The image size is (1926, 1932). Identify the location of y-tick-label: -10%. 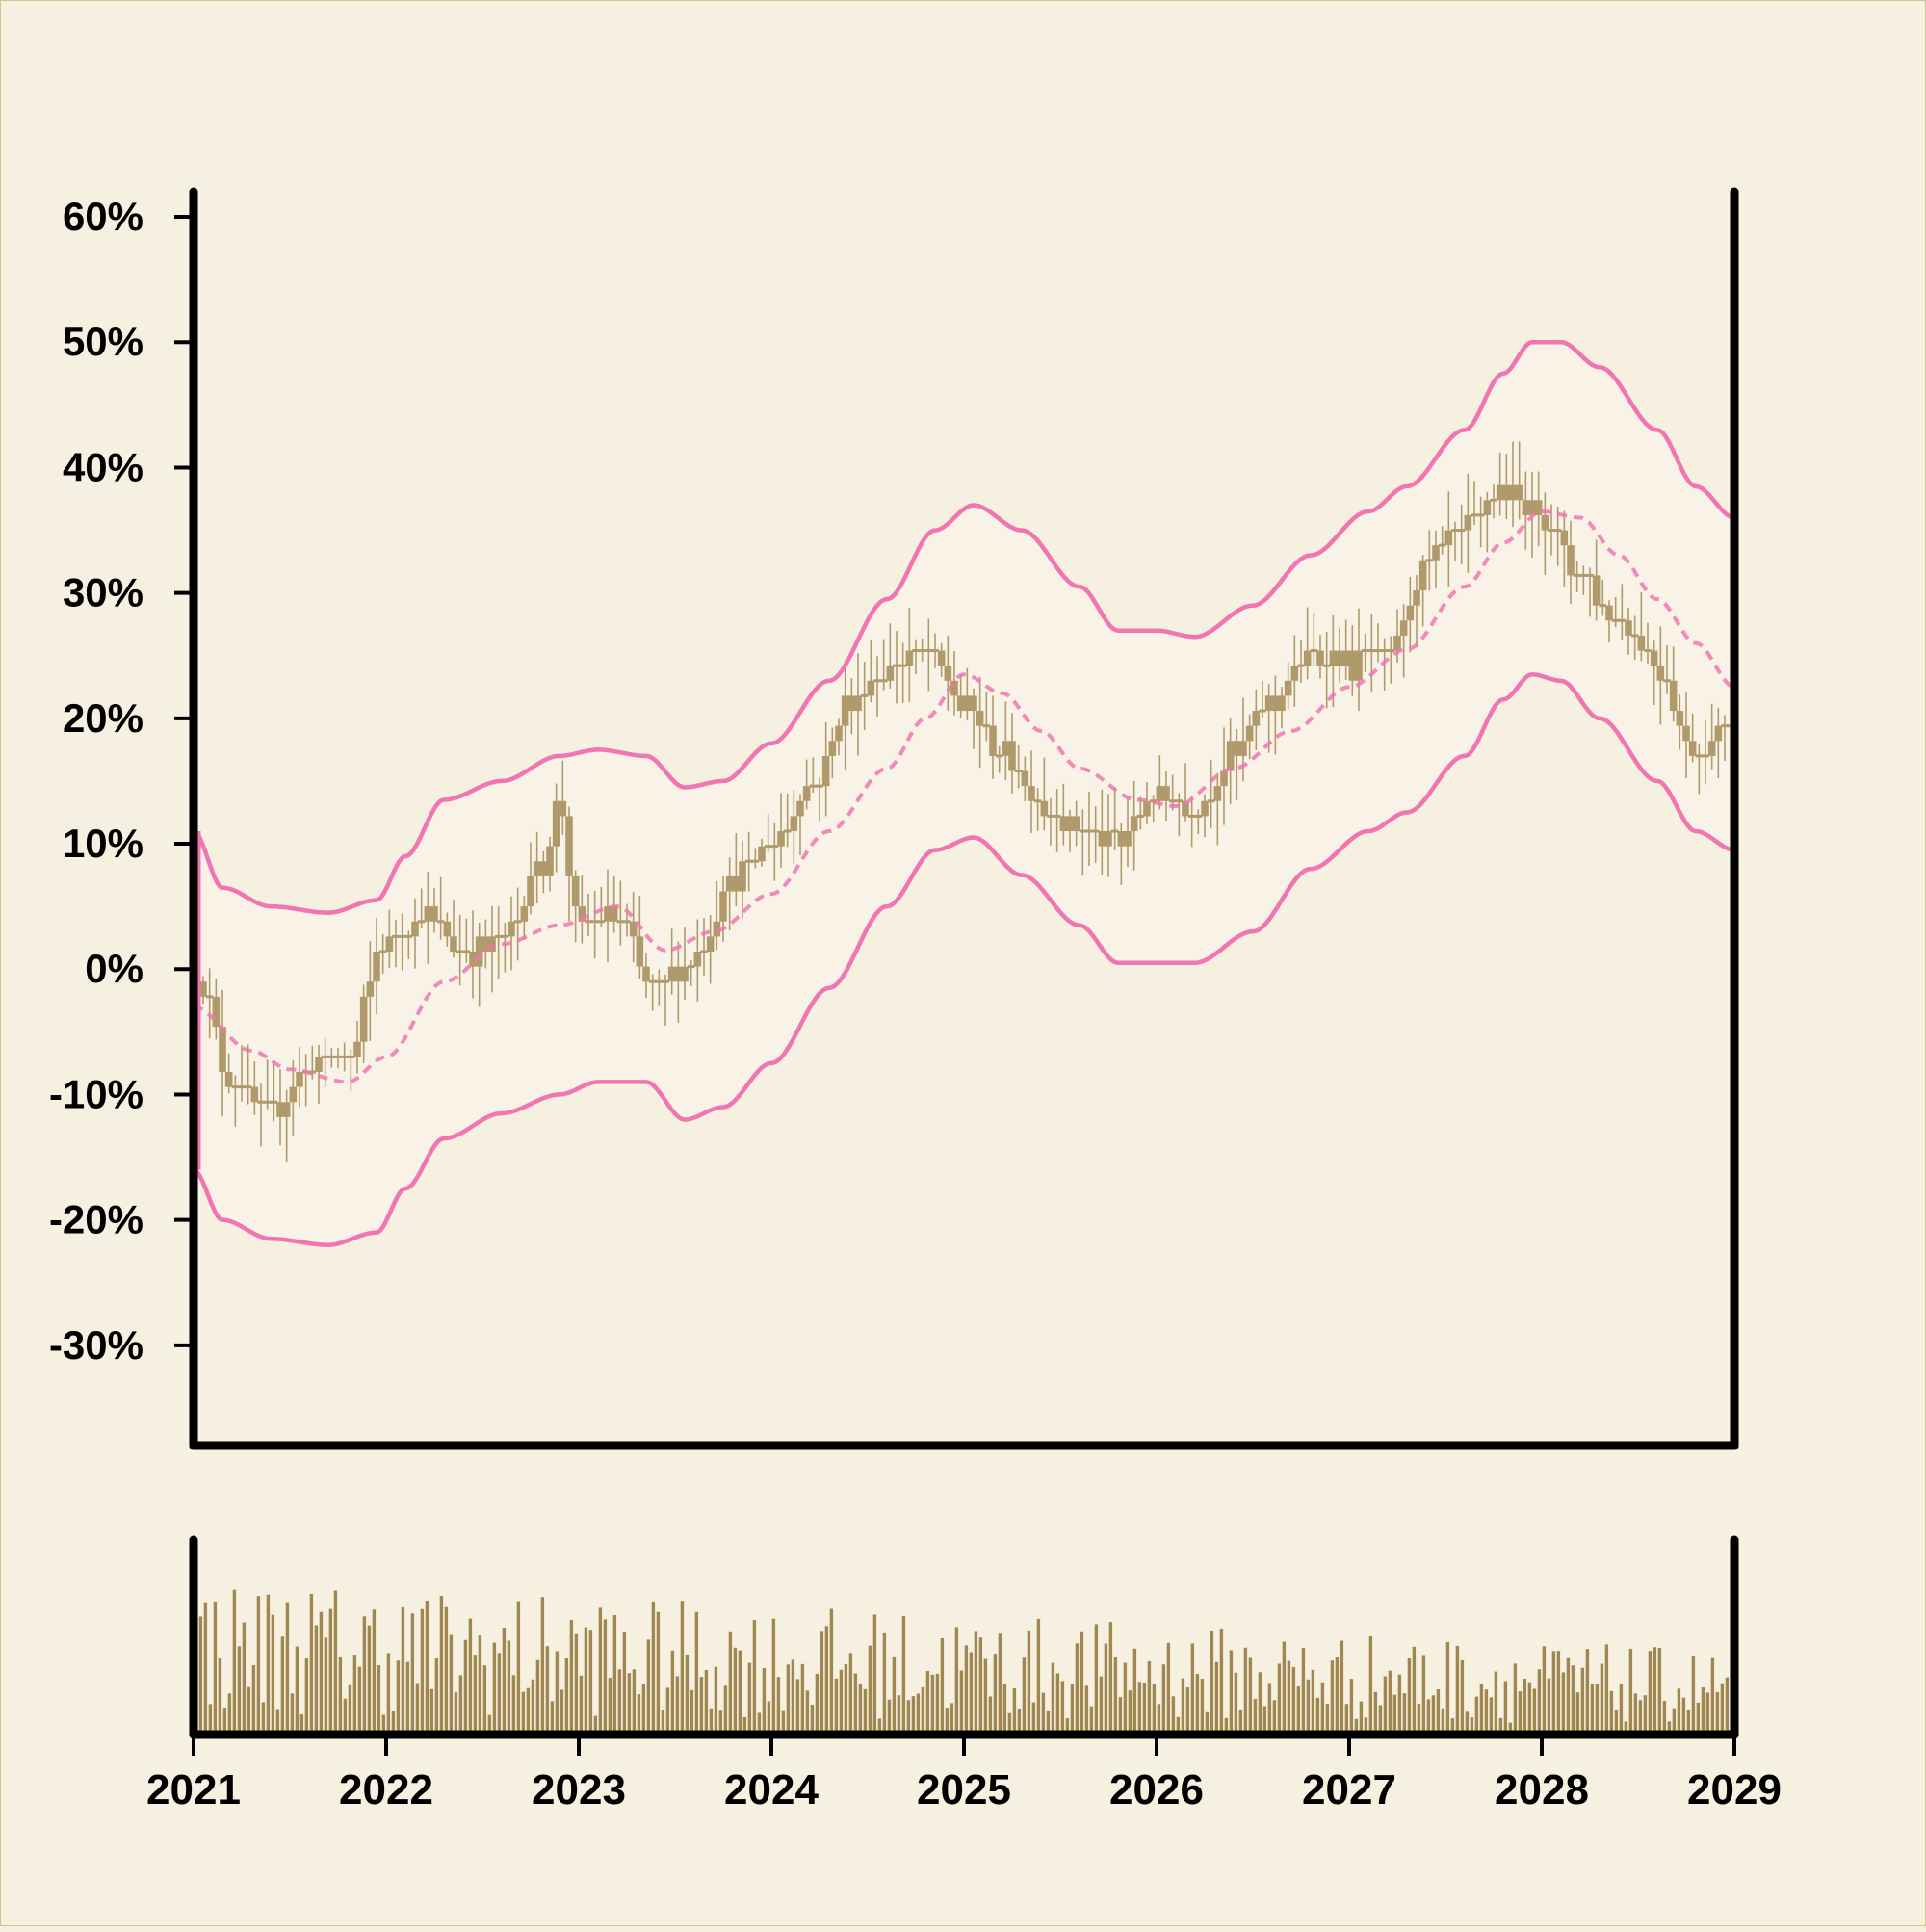
(96, 1093).